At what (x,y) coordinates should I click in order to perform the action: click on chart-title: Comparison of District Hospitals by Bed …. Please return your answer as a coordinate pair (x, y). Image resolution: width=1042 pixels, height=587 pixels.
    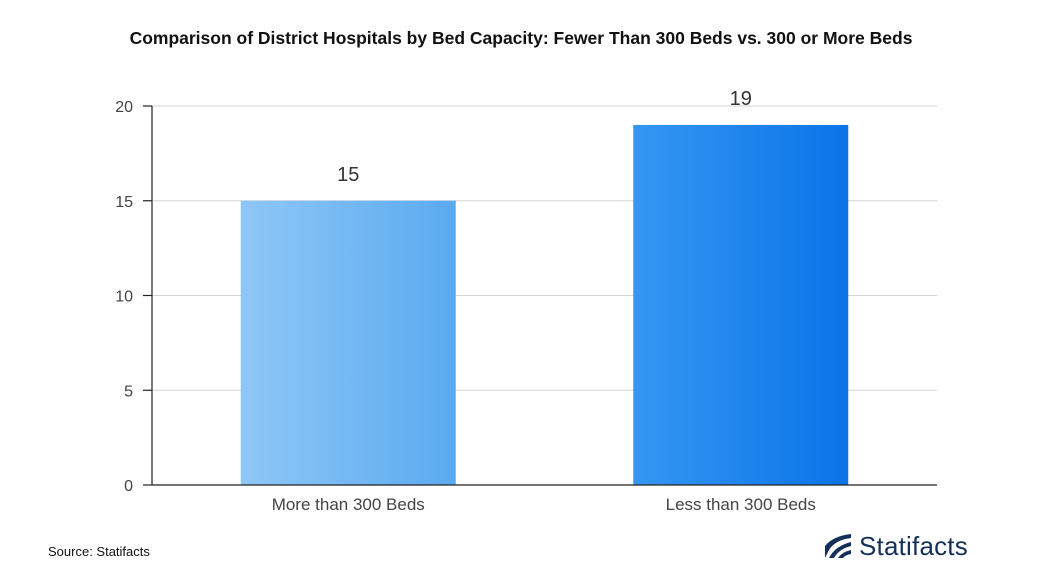
    Looking at the image, I should click on (521, 38).